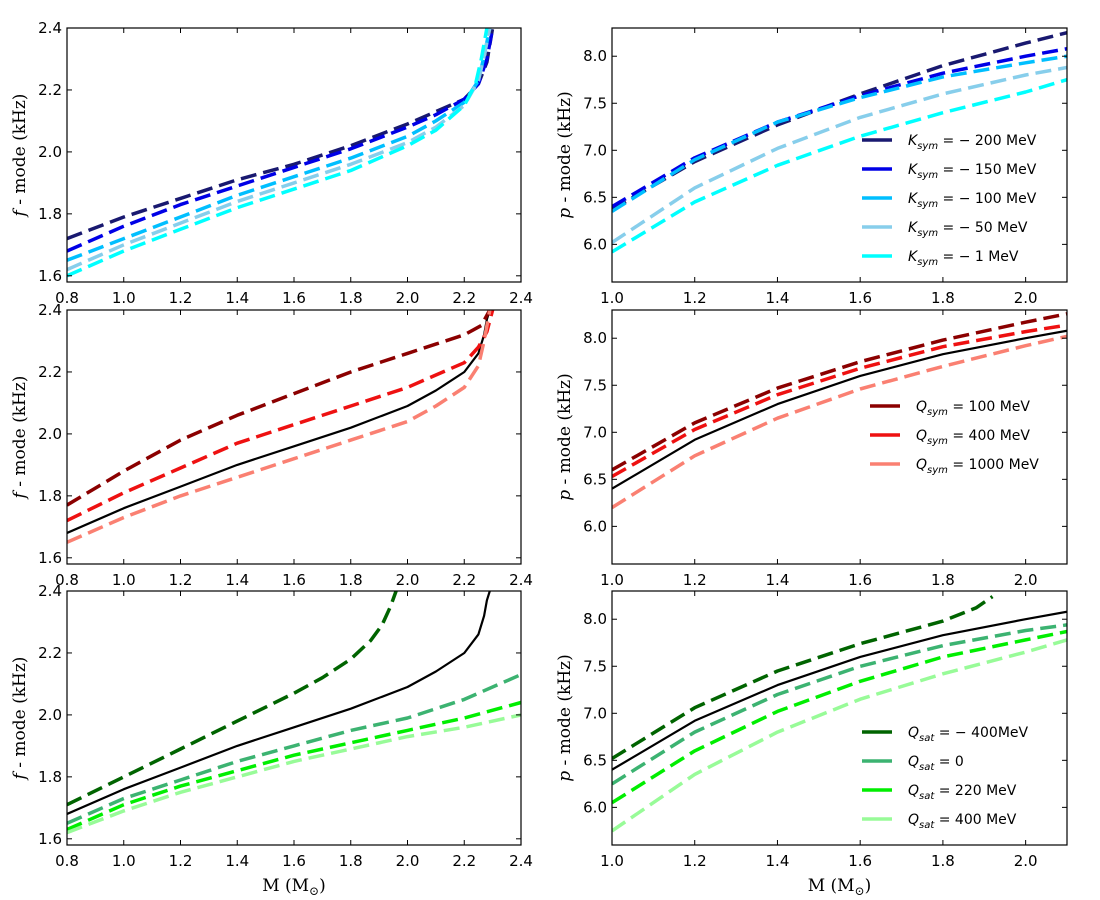 This screenshot has width=1100, height=900. What do you see at coordinates (962, 821) in the screenshot?
I see `legend-entry: Qsat = 400 MeV` at bounding box center [962, 821].